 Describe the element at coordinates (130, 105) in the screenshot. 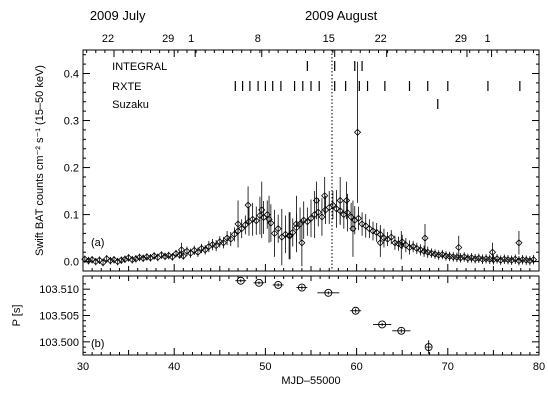

I see `observation-label: Suzaku` at that location.